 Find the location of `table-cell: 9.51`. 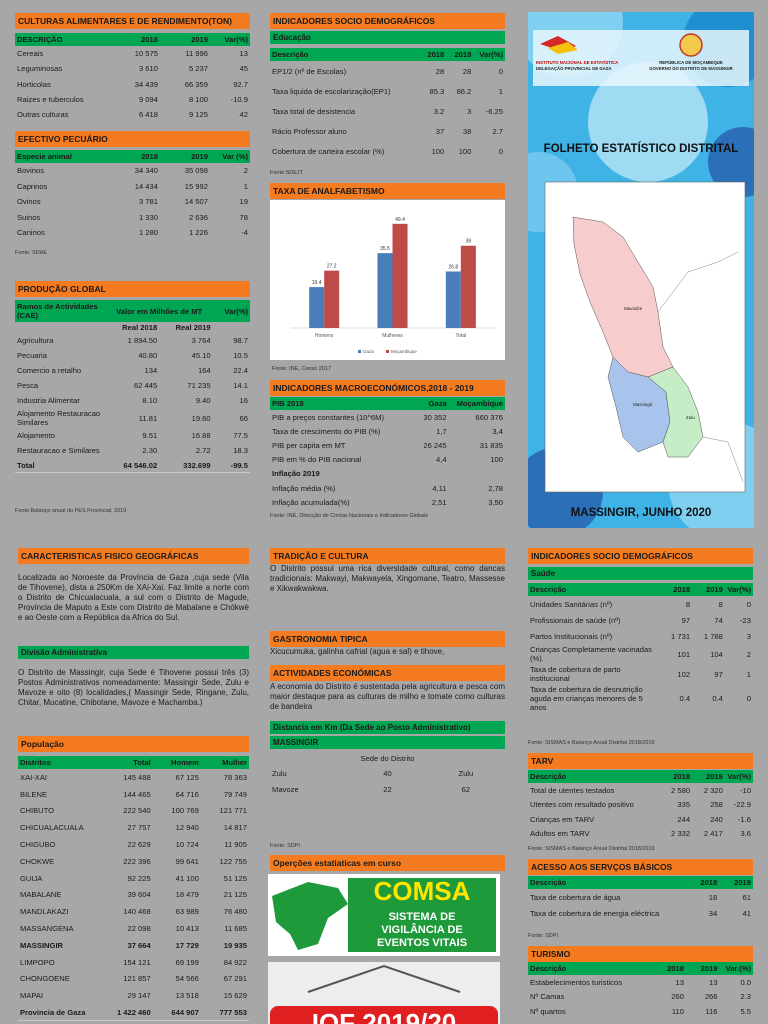

table-cell: 9.51 is located at coordinates (150, 435).